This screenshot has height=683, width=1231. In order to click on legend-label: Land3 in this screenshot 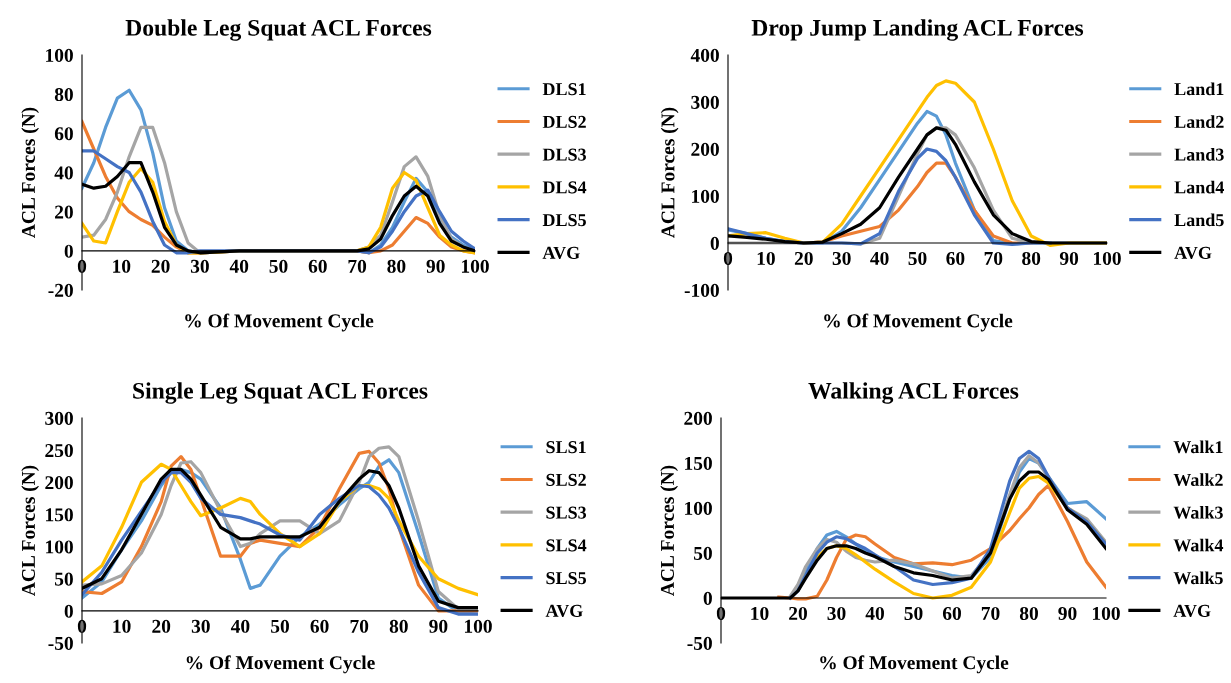, I will do `click(1199, 154)`.